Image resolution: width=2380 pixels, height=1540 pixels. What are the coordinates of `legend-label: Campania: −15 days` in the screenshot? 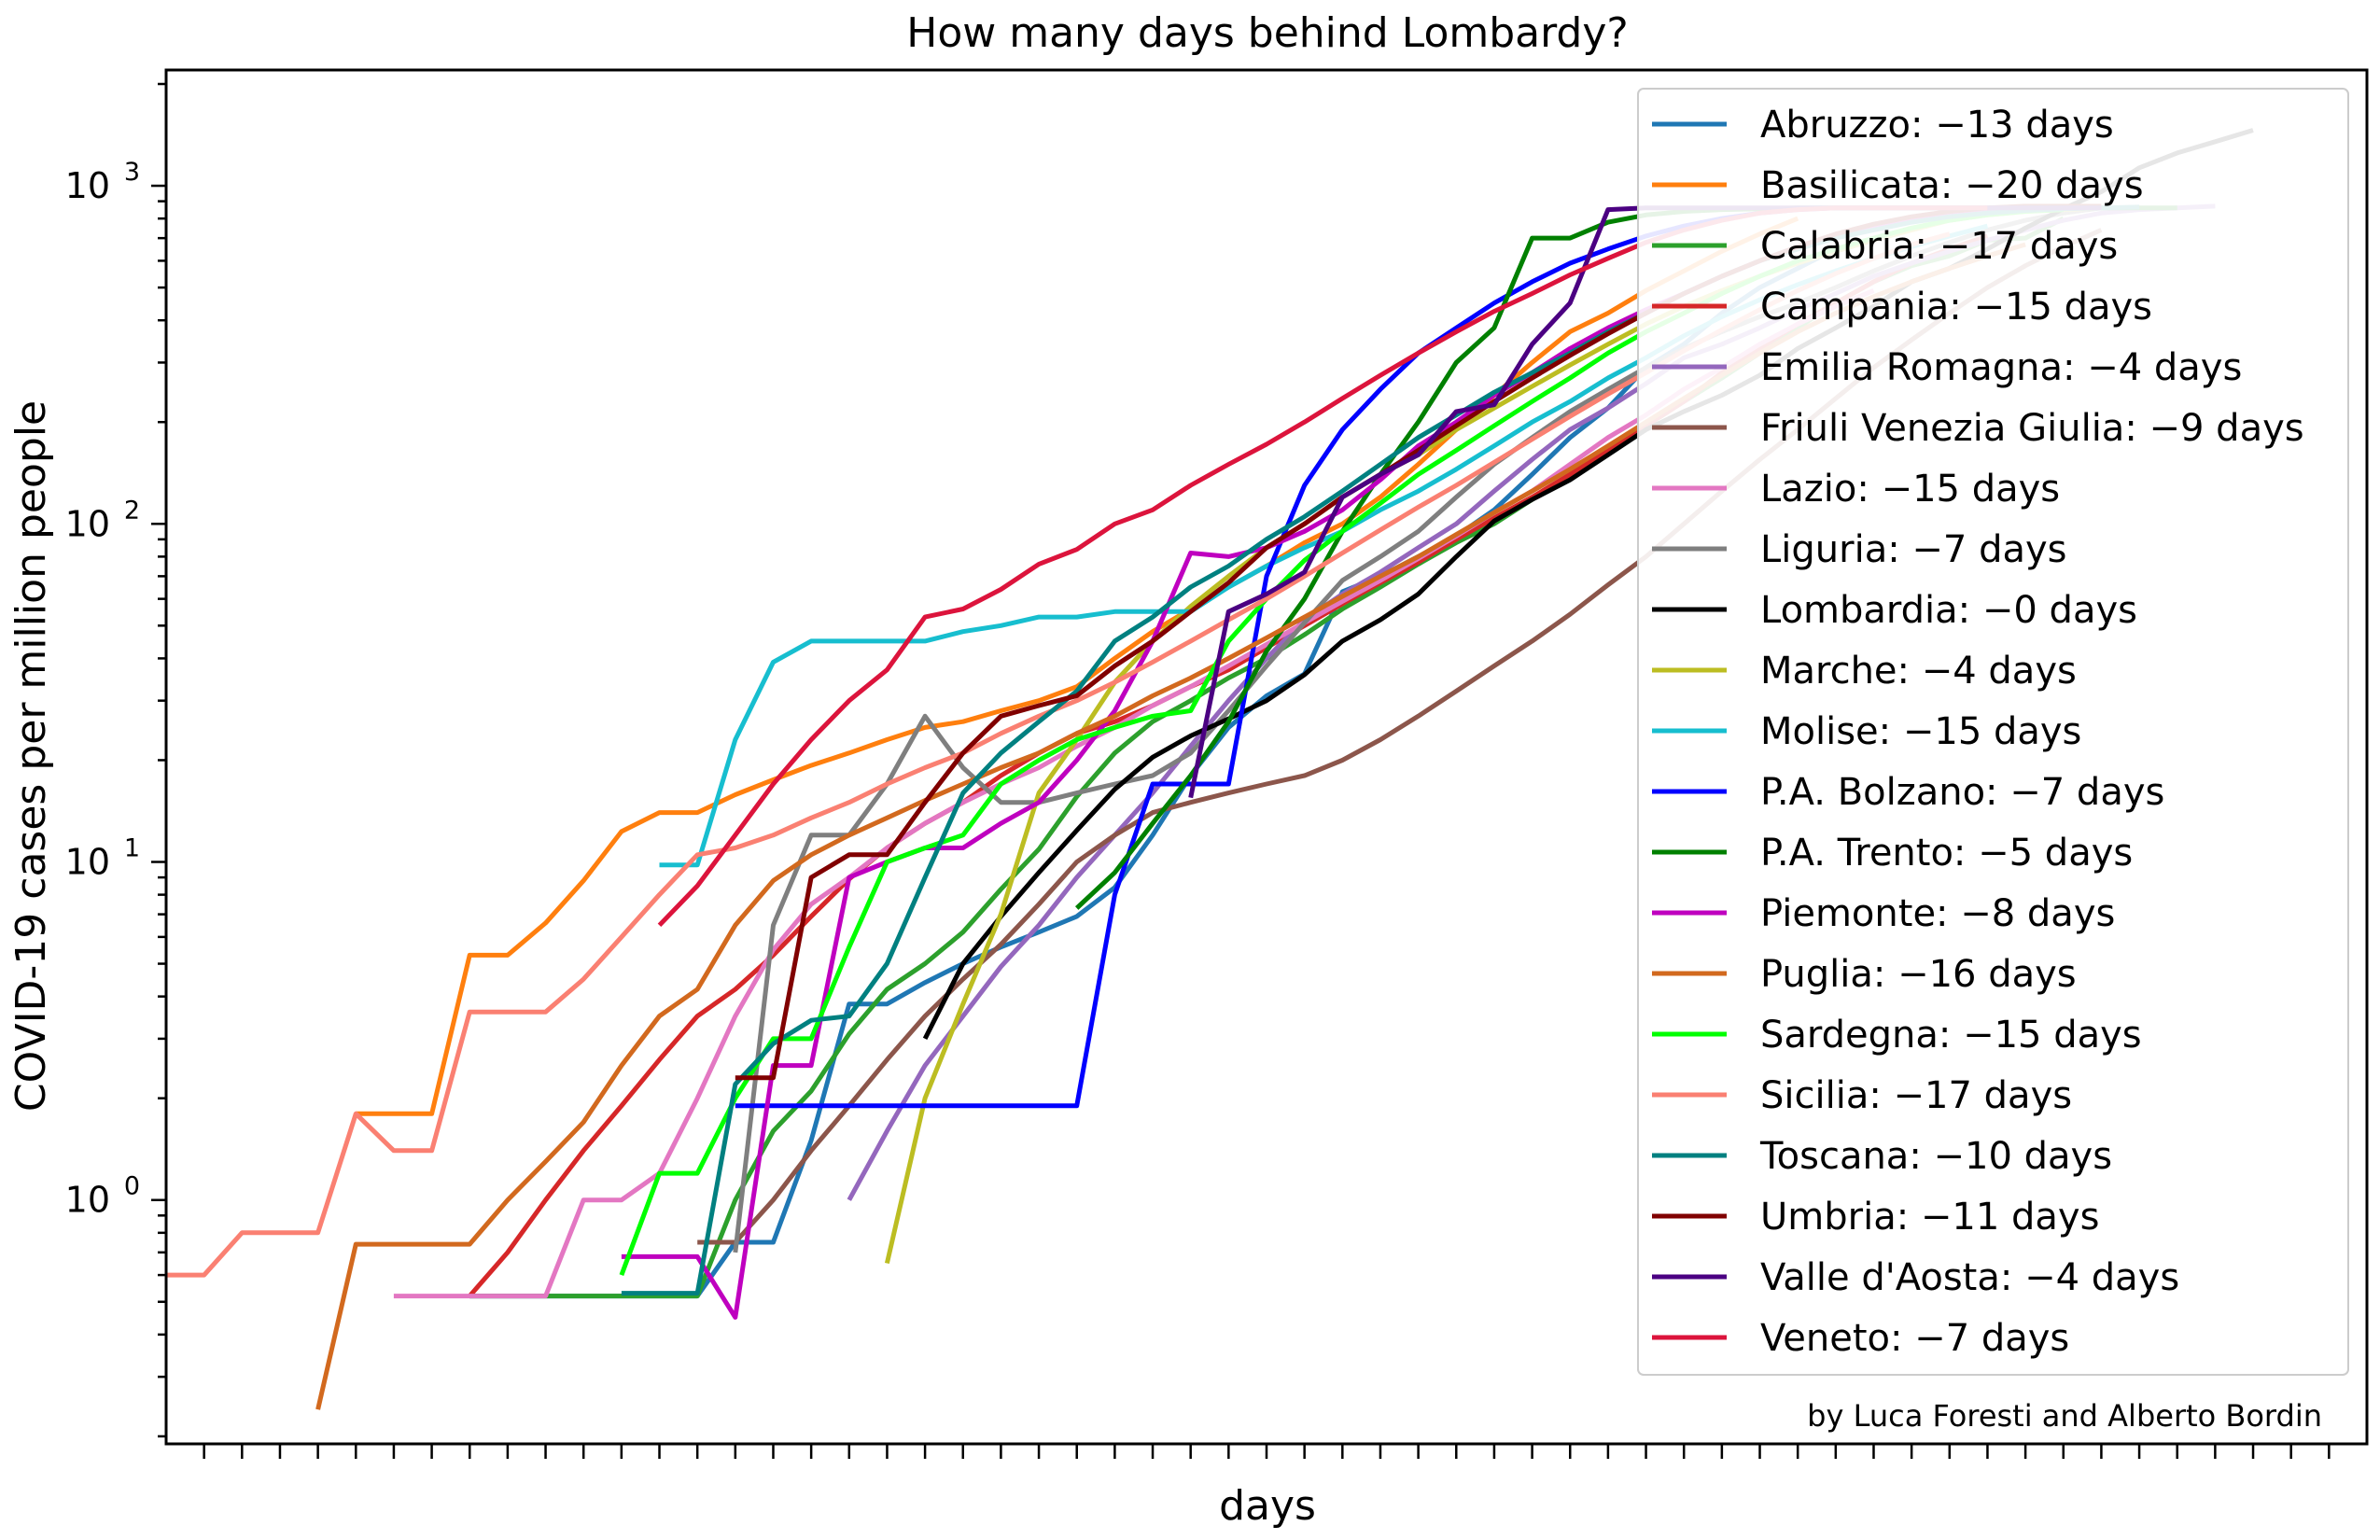 It's located at (1956, 307).